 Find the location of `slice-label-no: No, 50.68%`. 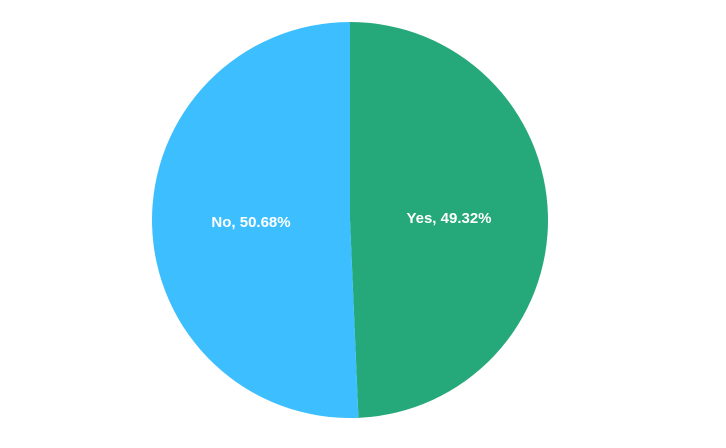

slice-label-no: No, 50.68% is located at coordinates (250, 222).